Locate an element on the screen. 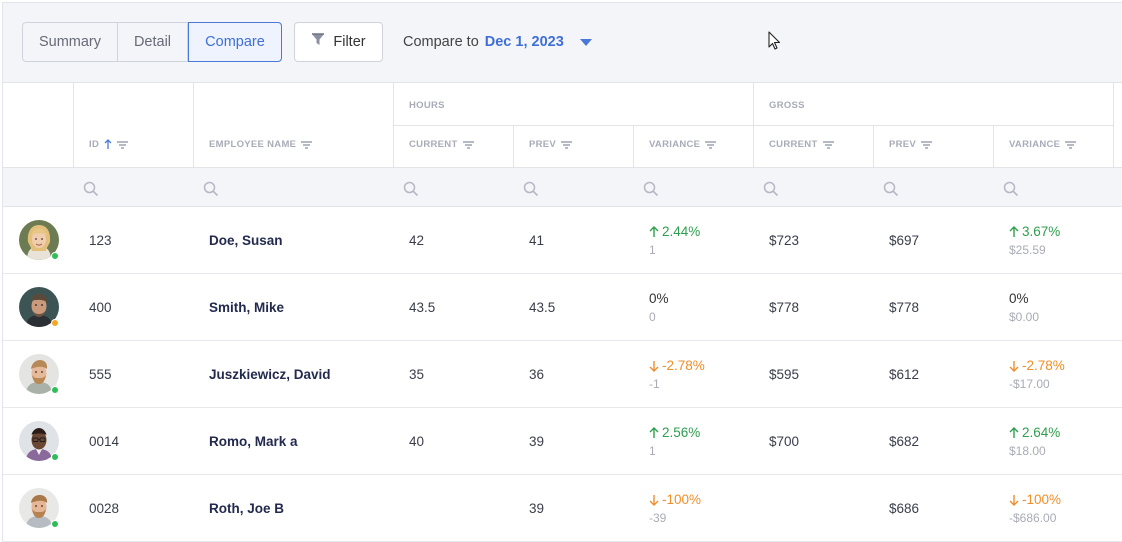 This screenshot has height=542, width=1122. column-header-employee-name: EMPLOYEE NAME is located at coordinates (261, 144).